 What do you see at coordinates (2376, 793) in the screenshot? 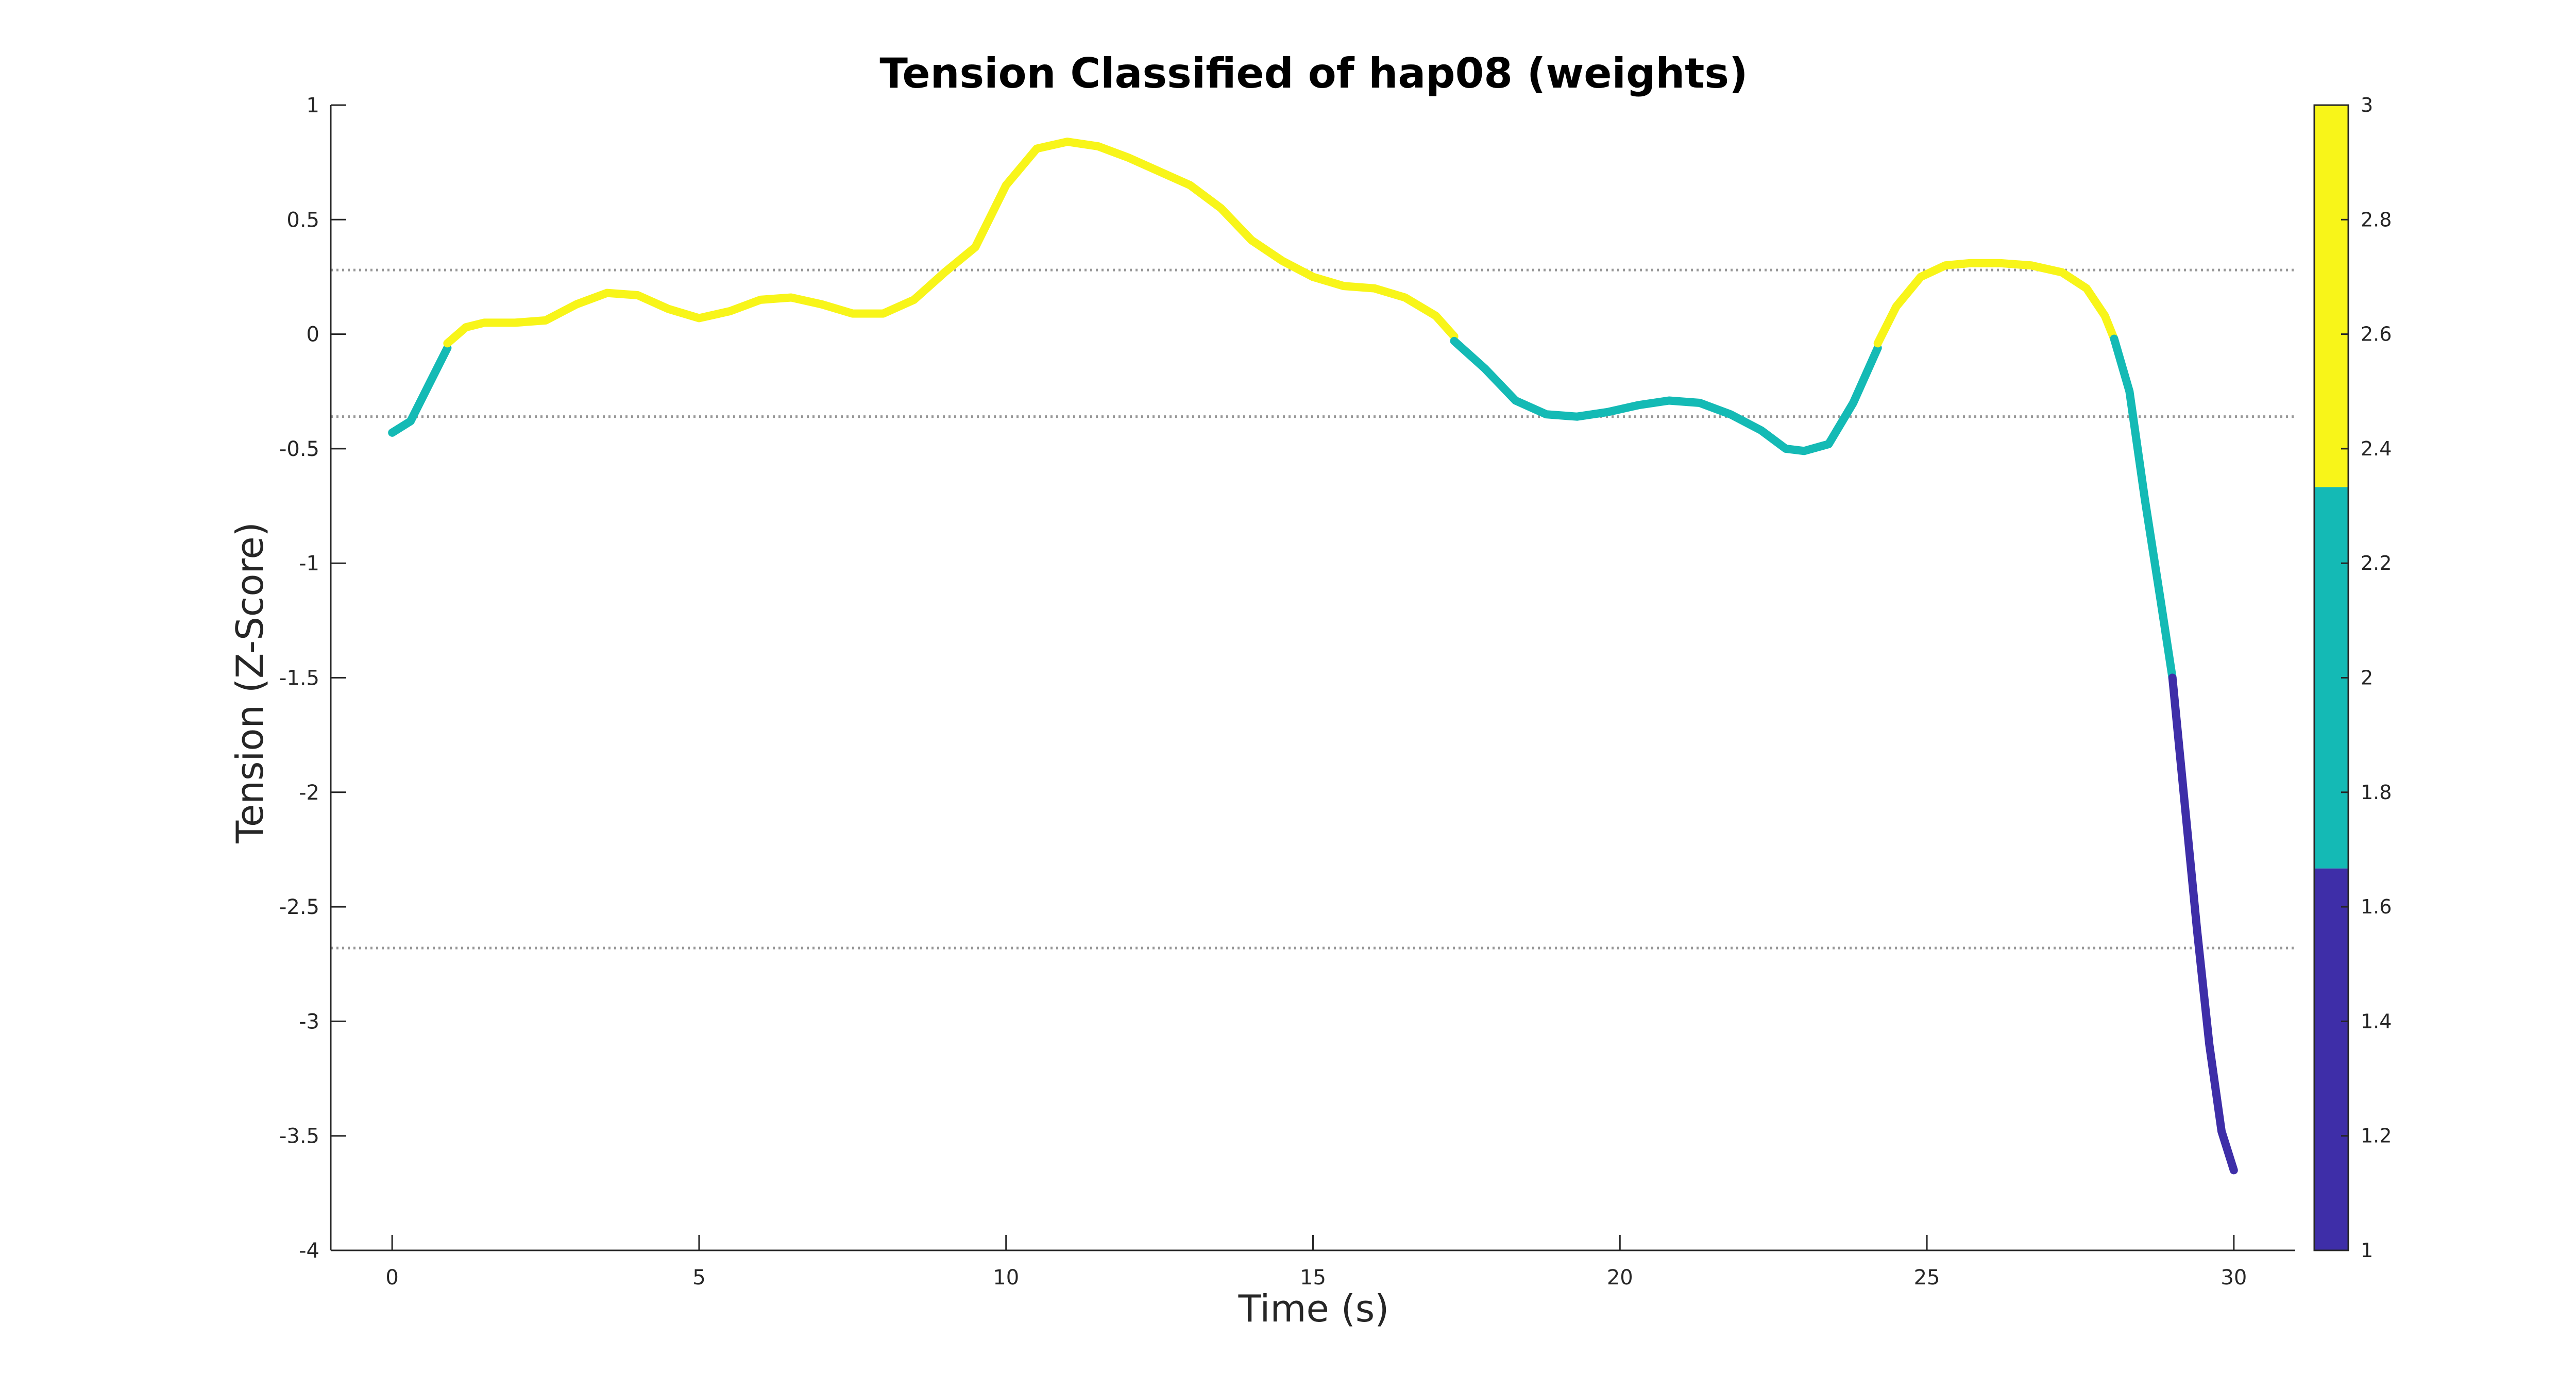
I see `colorbar-tick-label: 1.8` at bounding box center [2376, 793].